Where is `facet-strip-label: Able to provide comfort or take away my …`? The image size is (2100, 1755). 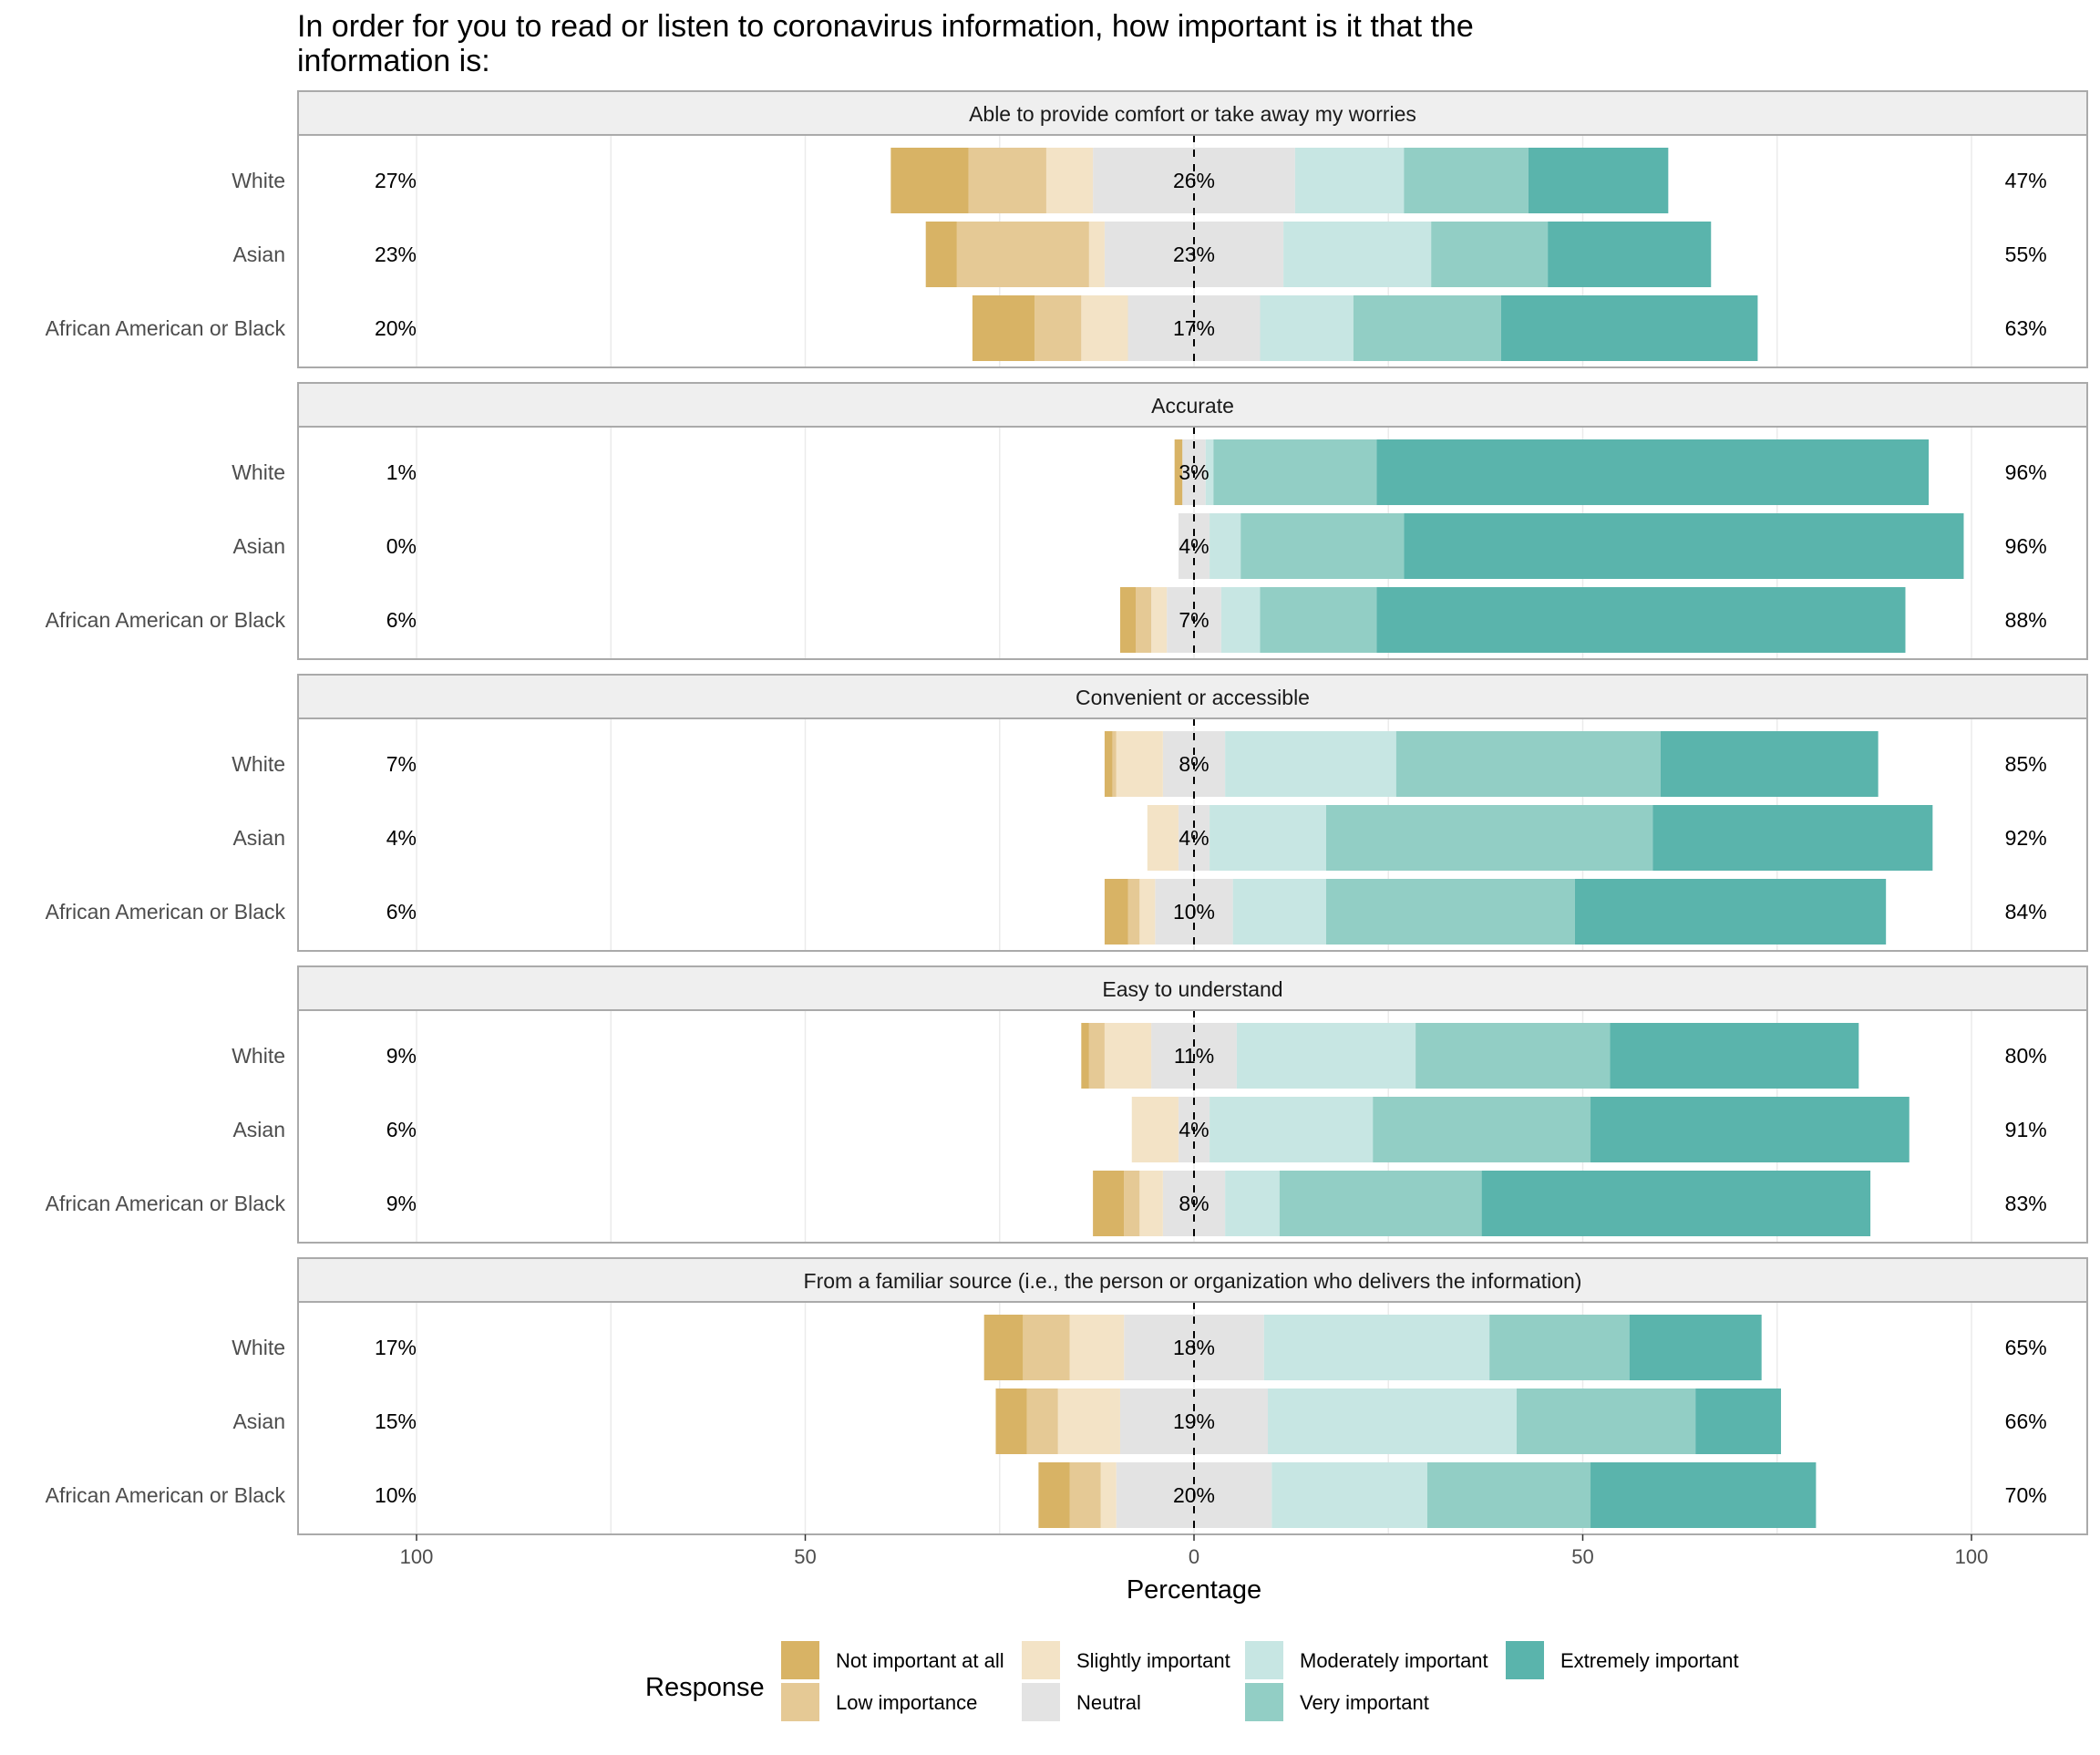
facet-strip-label: Able to provide comfort or take away my … is located at coordinates (1192, 114).